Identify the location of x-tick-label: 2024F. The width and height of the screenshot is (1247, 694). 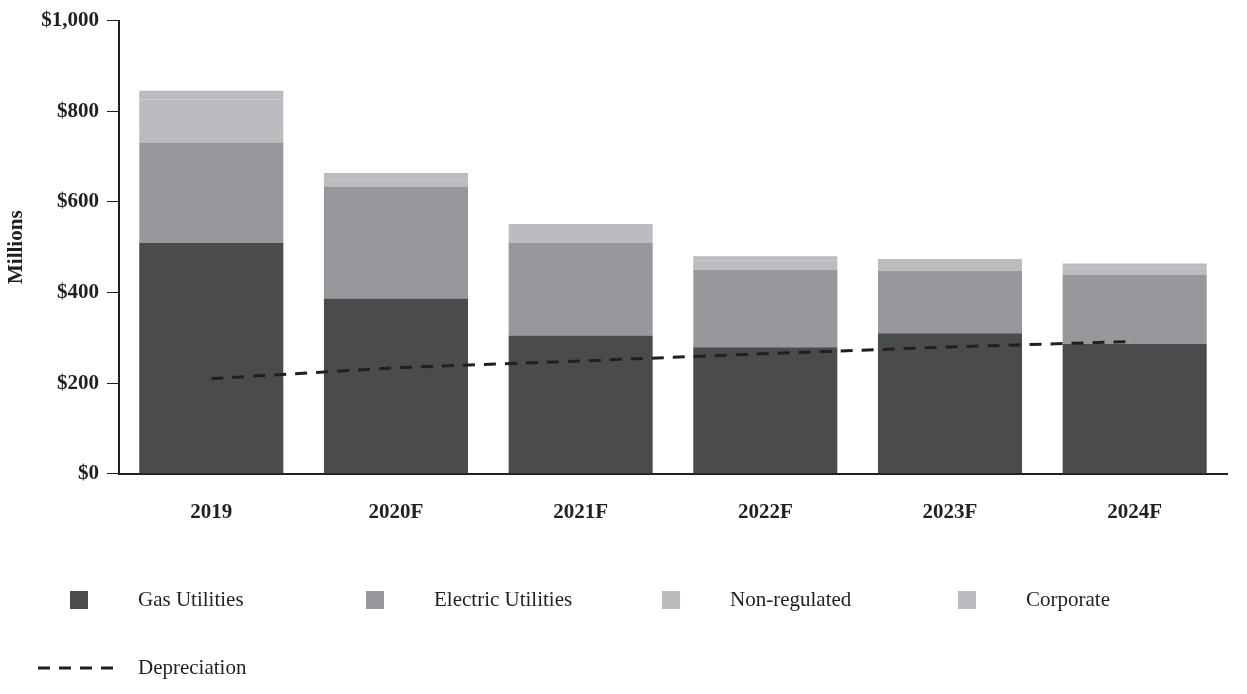
(1135, 510).